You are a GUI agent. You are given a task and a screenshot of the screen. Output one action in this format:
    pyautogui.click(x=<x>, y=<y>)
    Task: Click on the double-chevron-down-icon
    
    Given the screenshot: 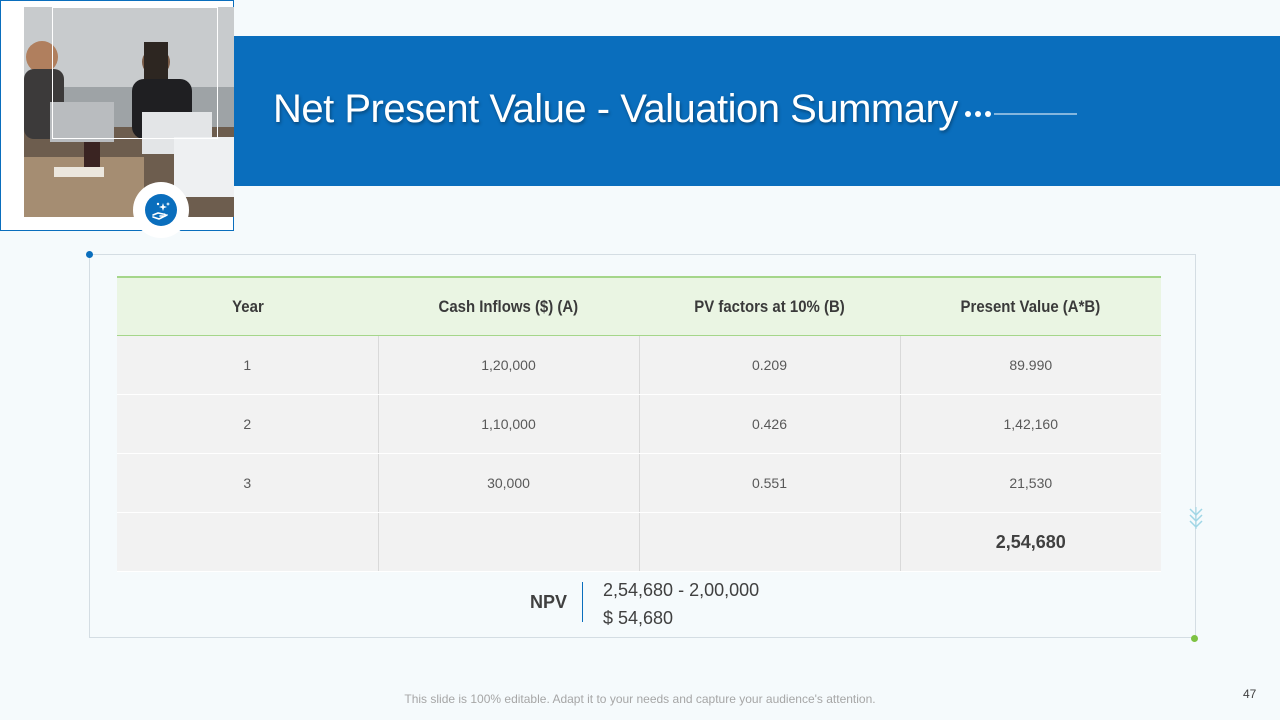 What is the action you would take?
    pyautogui.click(x=1196, y=518)
    